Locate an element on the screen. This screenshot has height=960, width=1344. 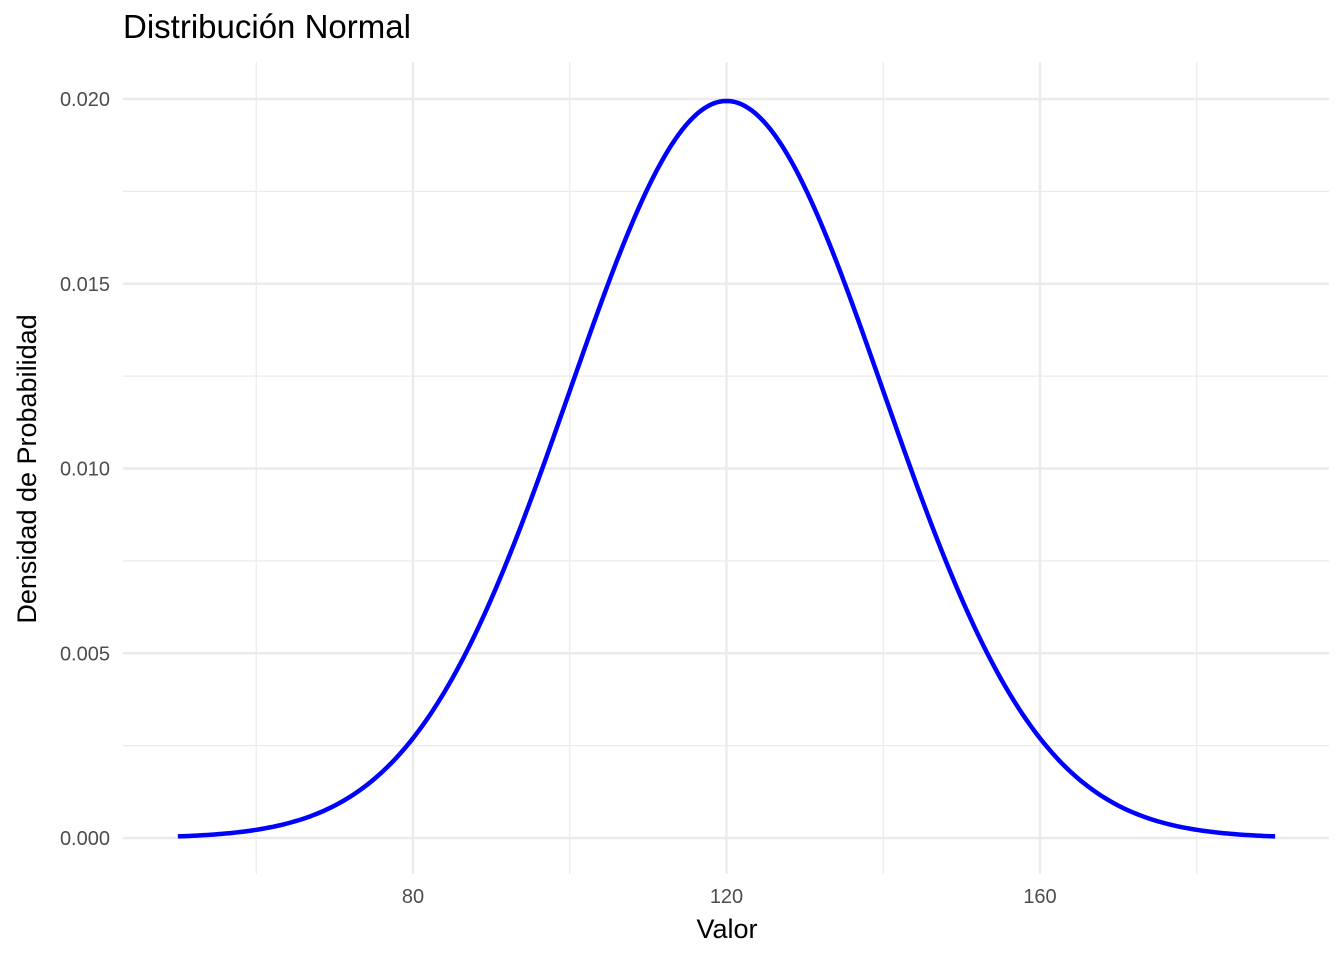
y-tick-label: 0.010 is located at coordinates (85, 470).